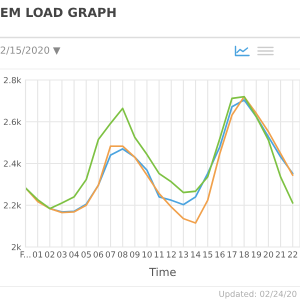 The width and height of the screenshot is (300, 300). Describe the element at coordinates (30, 50) in the screenshot. I see `chart-subtitle: 2/15/2020 ▼` at that location.